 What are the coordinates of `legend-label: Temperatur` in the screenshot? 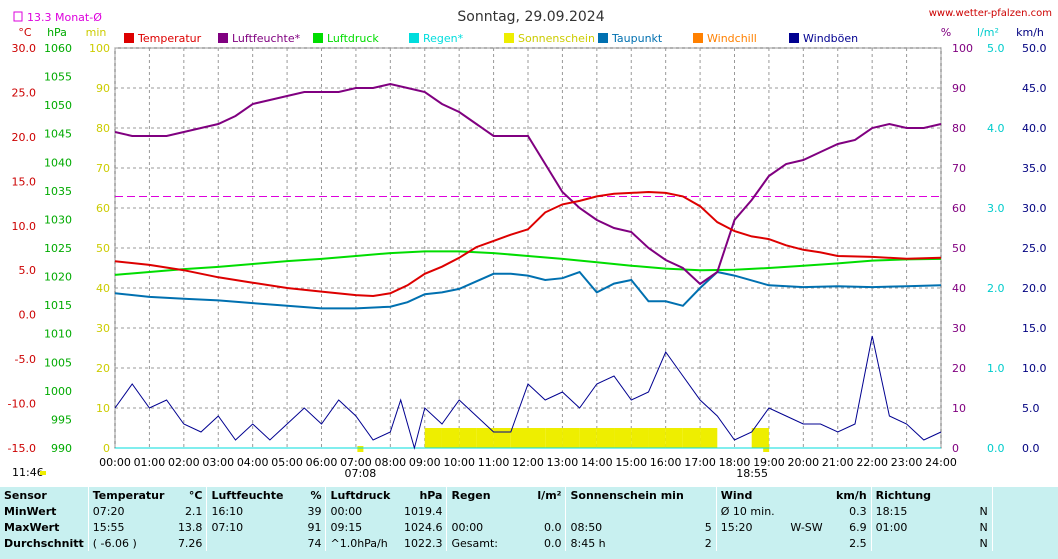 It's located at (169, 38).